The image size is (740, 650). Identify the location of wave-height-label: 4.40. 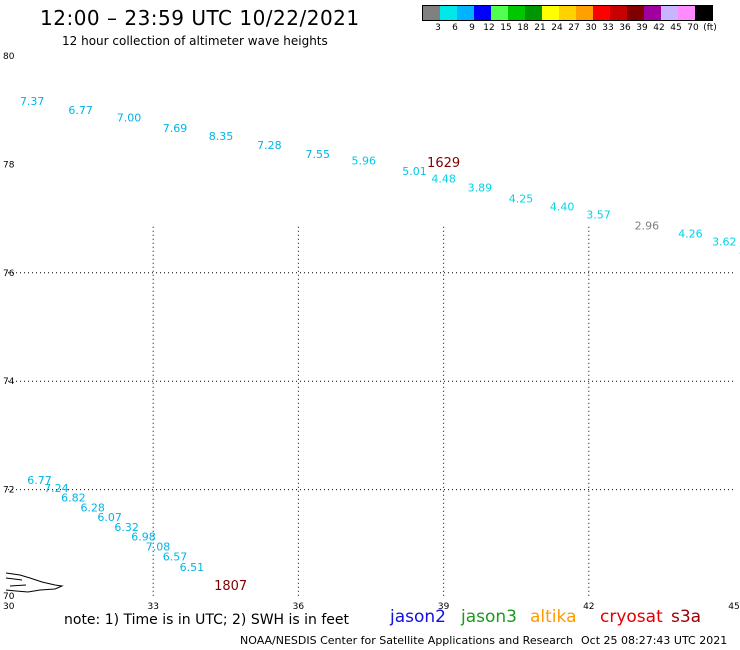
(562, 206).